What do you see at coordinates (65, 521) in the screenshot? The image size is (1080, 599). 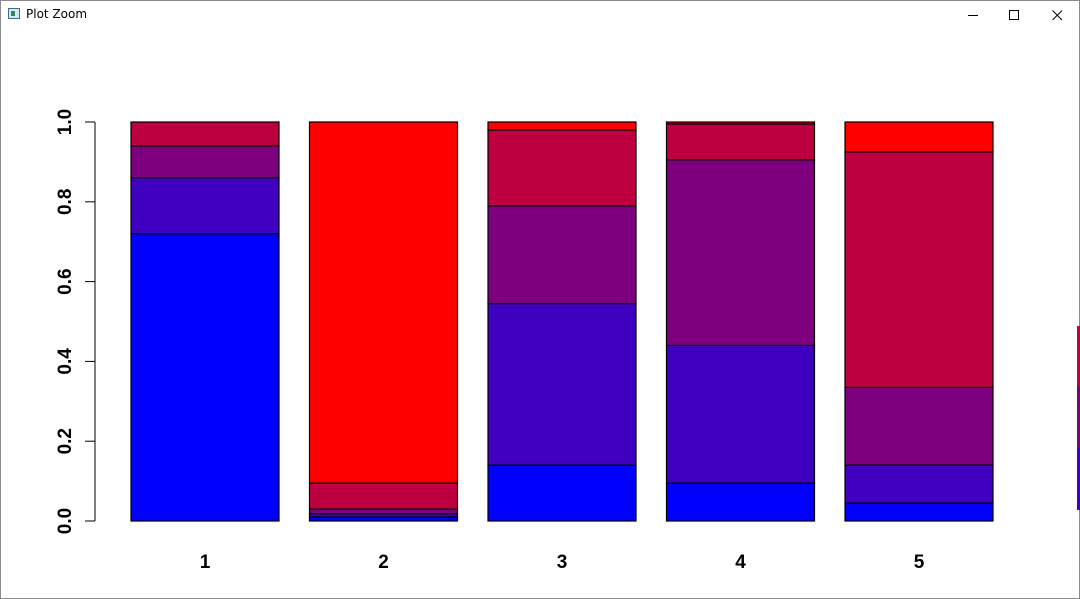 I see `y-tick-label: 0.0` at bounding box center [65, 521].